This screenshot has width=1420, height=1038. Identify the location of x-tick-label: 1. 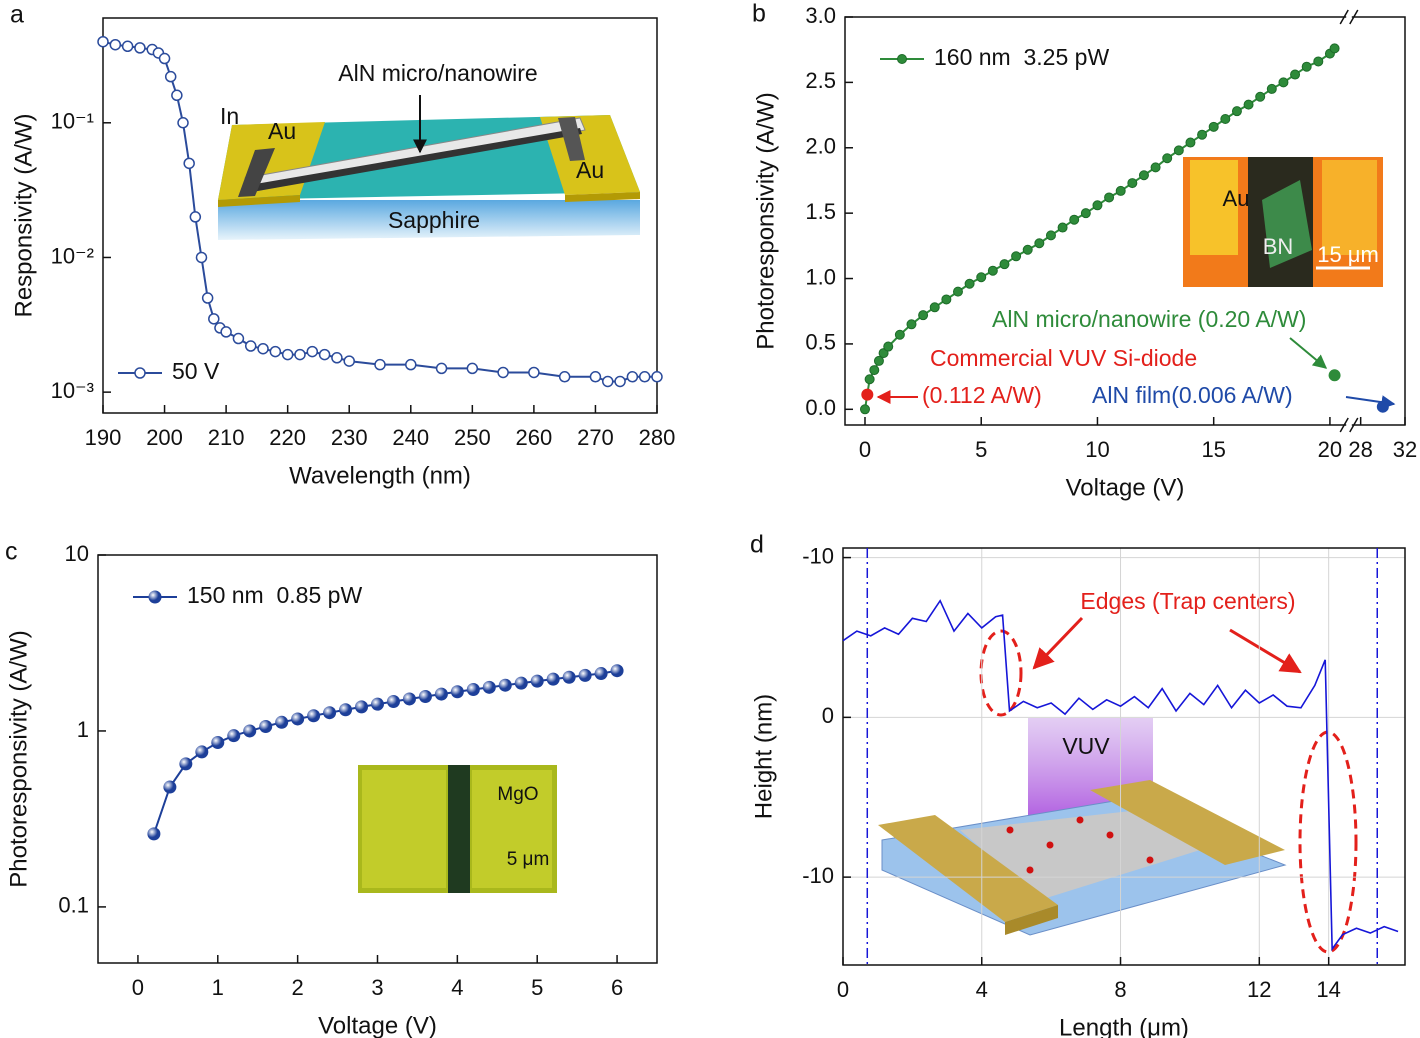
(218, 987).